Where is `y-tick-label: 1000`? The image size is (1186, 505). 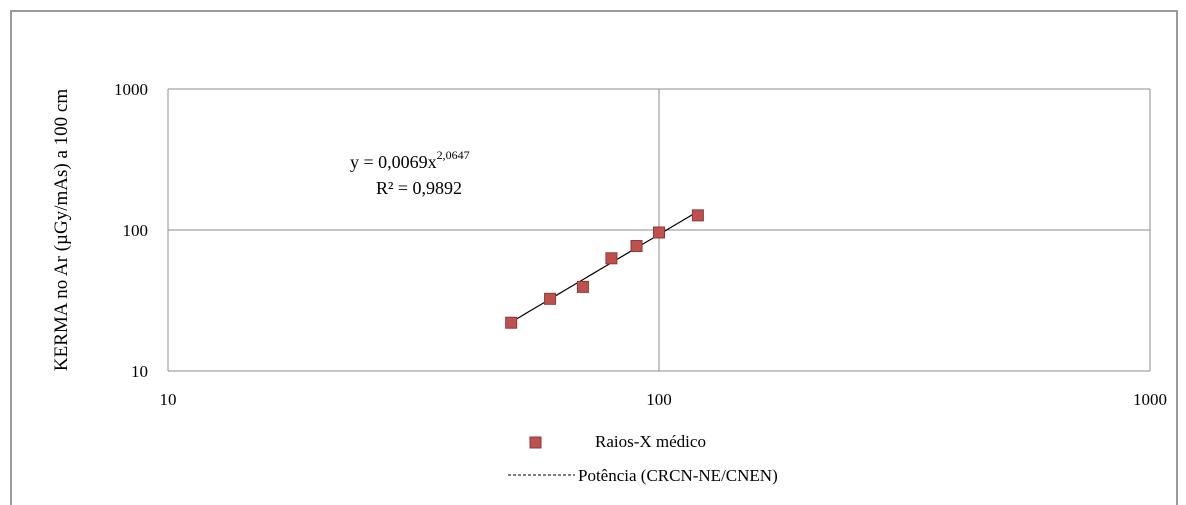 y-tick-label: 1000 is located at coordinates (131, 89).